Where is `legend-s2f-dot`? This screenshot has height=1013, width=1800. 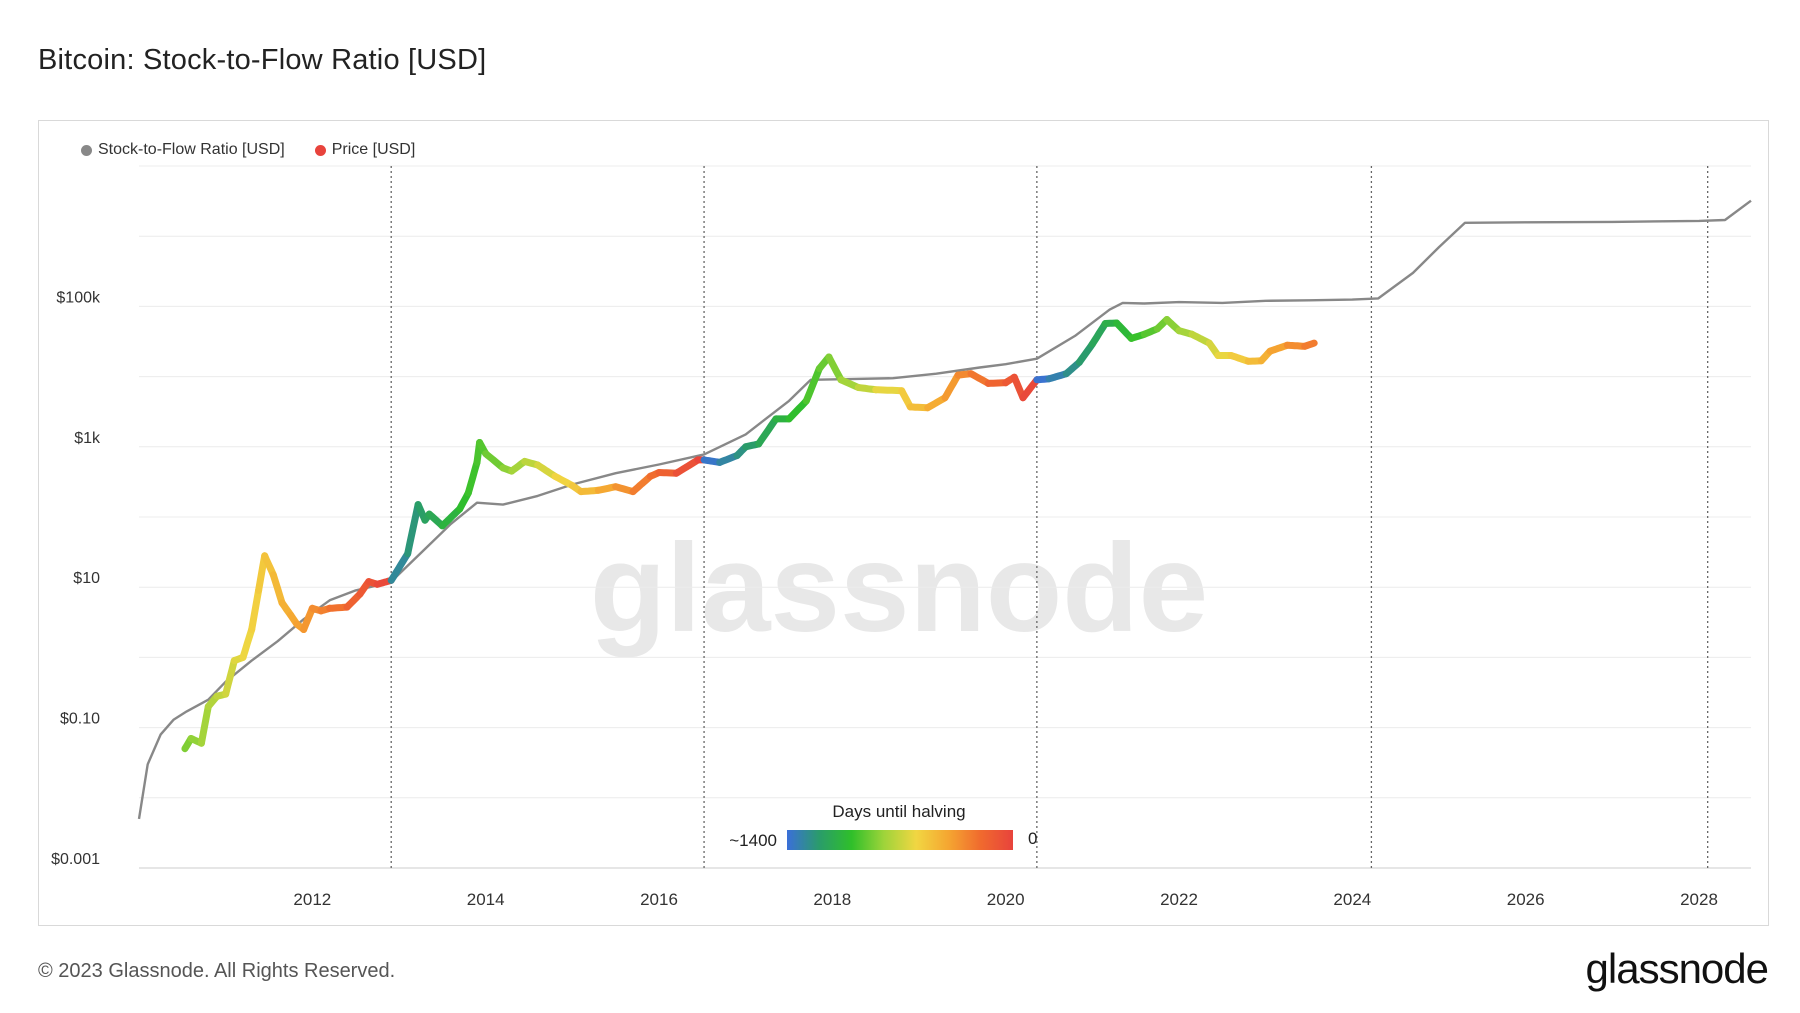 legend-s2f-dot is located at coordinates (86, 150).